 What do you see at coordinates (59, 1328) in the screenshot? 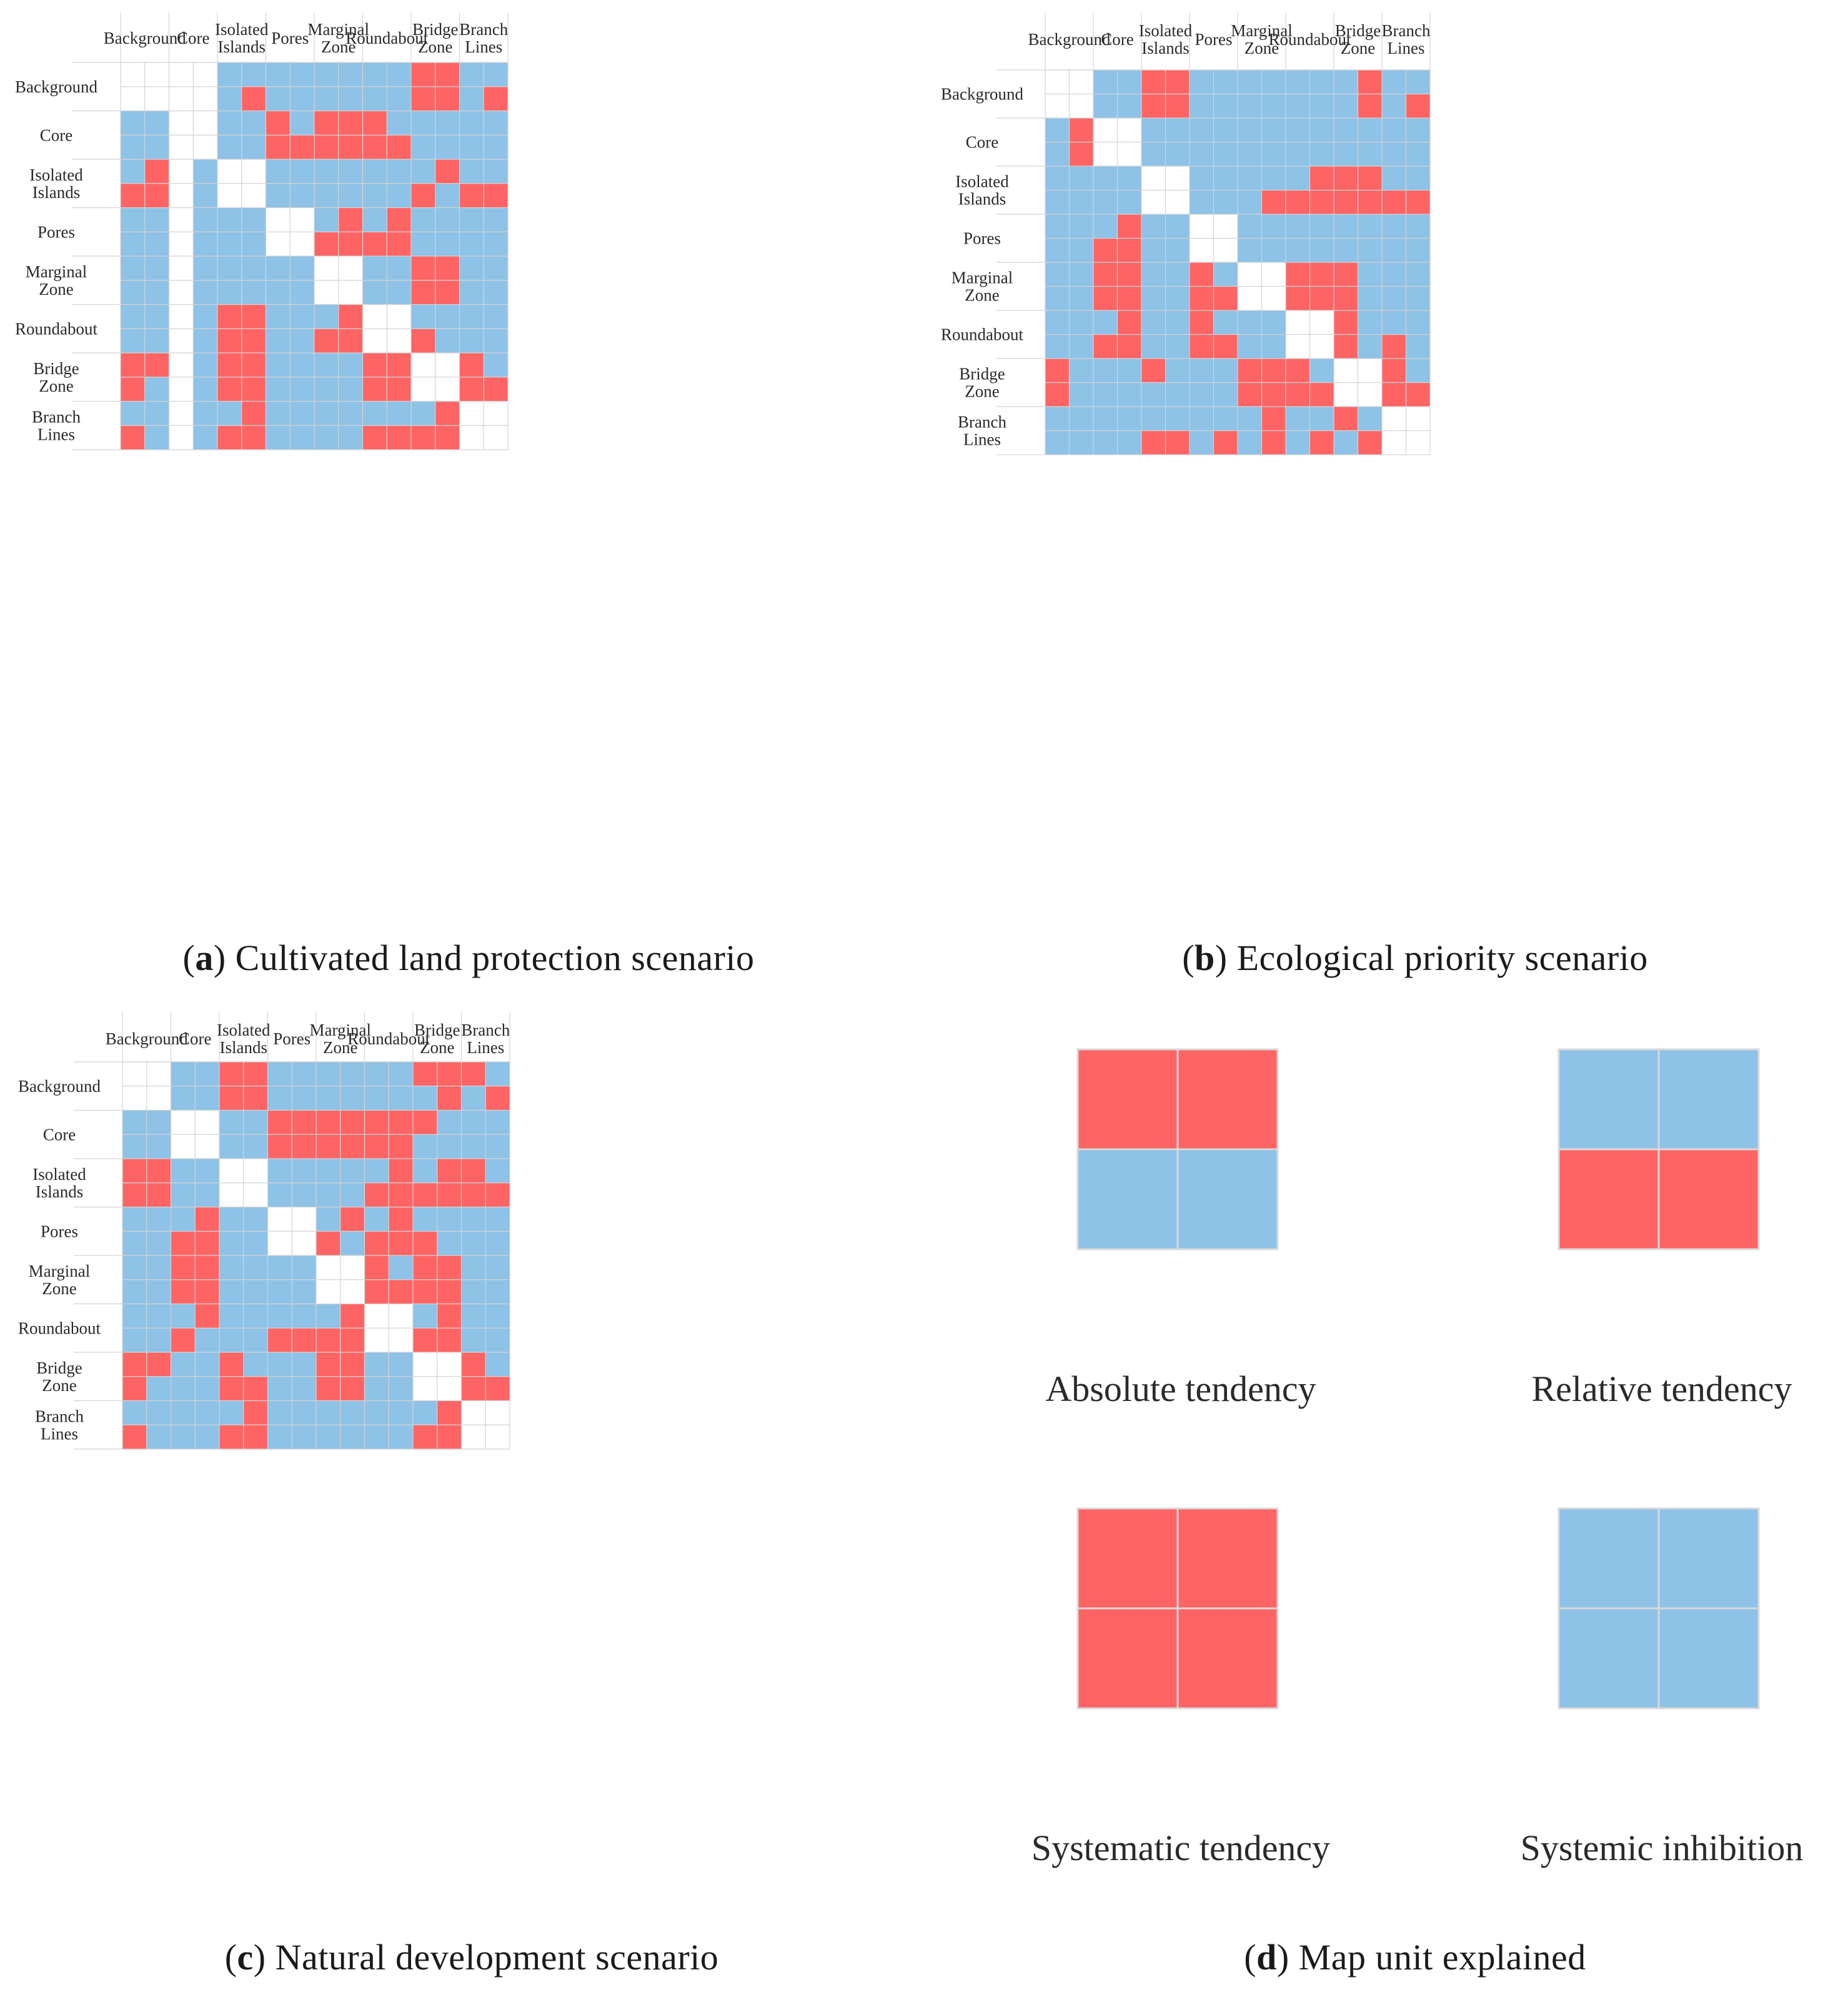
I see `row-label-roundabout: Roundabout` at bounding box center [59, 1328].